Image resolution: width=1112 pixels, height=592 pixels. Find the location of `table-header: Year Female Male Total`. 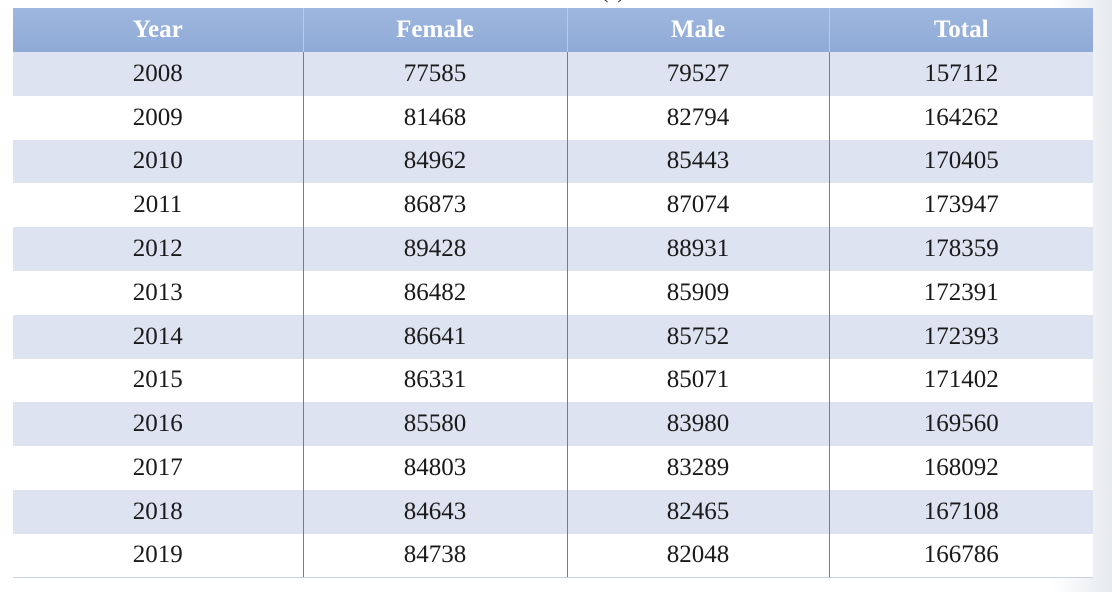

table-header: Year Female Male Total is located at coordinates (553, 30).